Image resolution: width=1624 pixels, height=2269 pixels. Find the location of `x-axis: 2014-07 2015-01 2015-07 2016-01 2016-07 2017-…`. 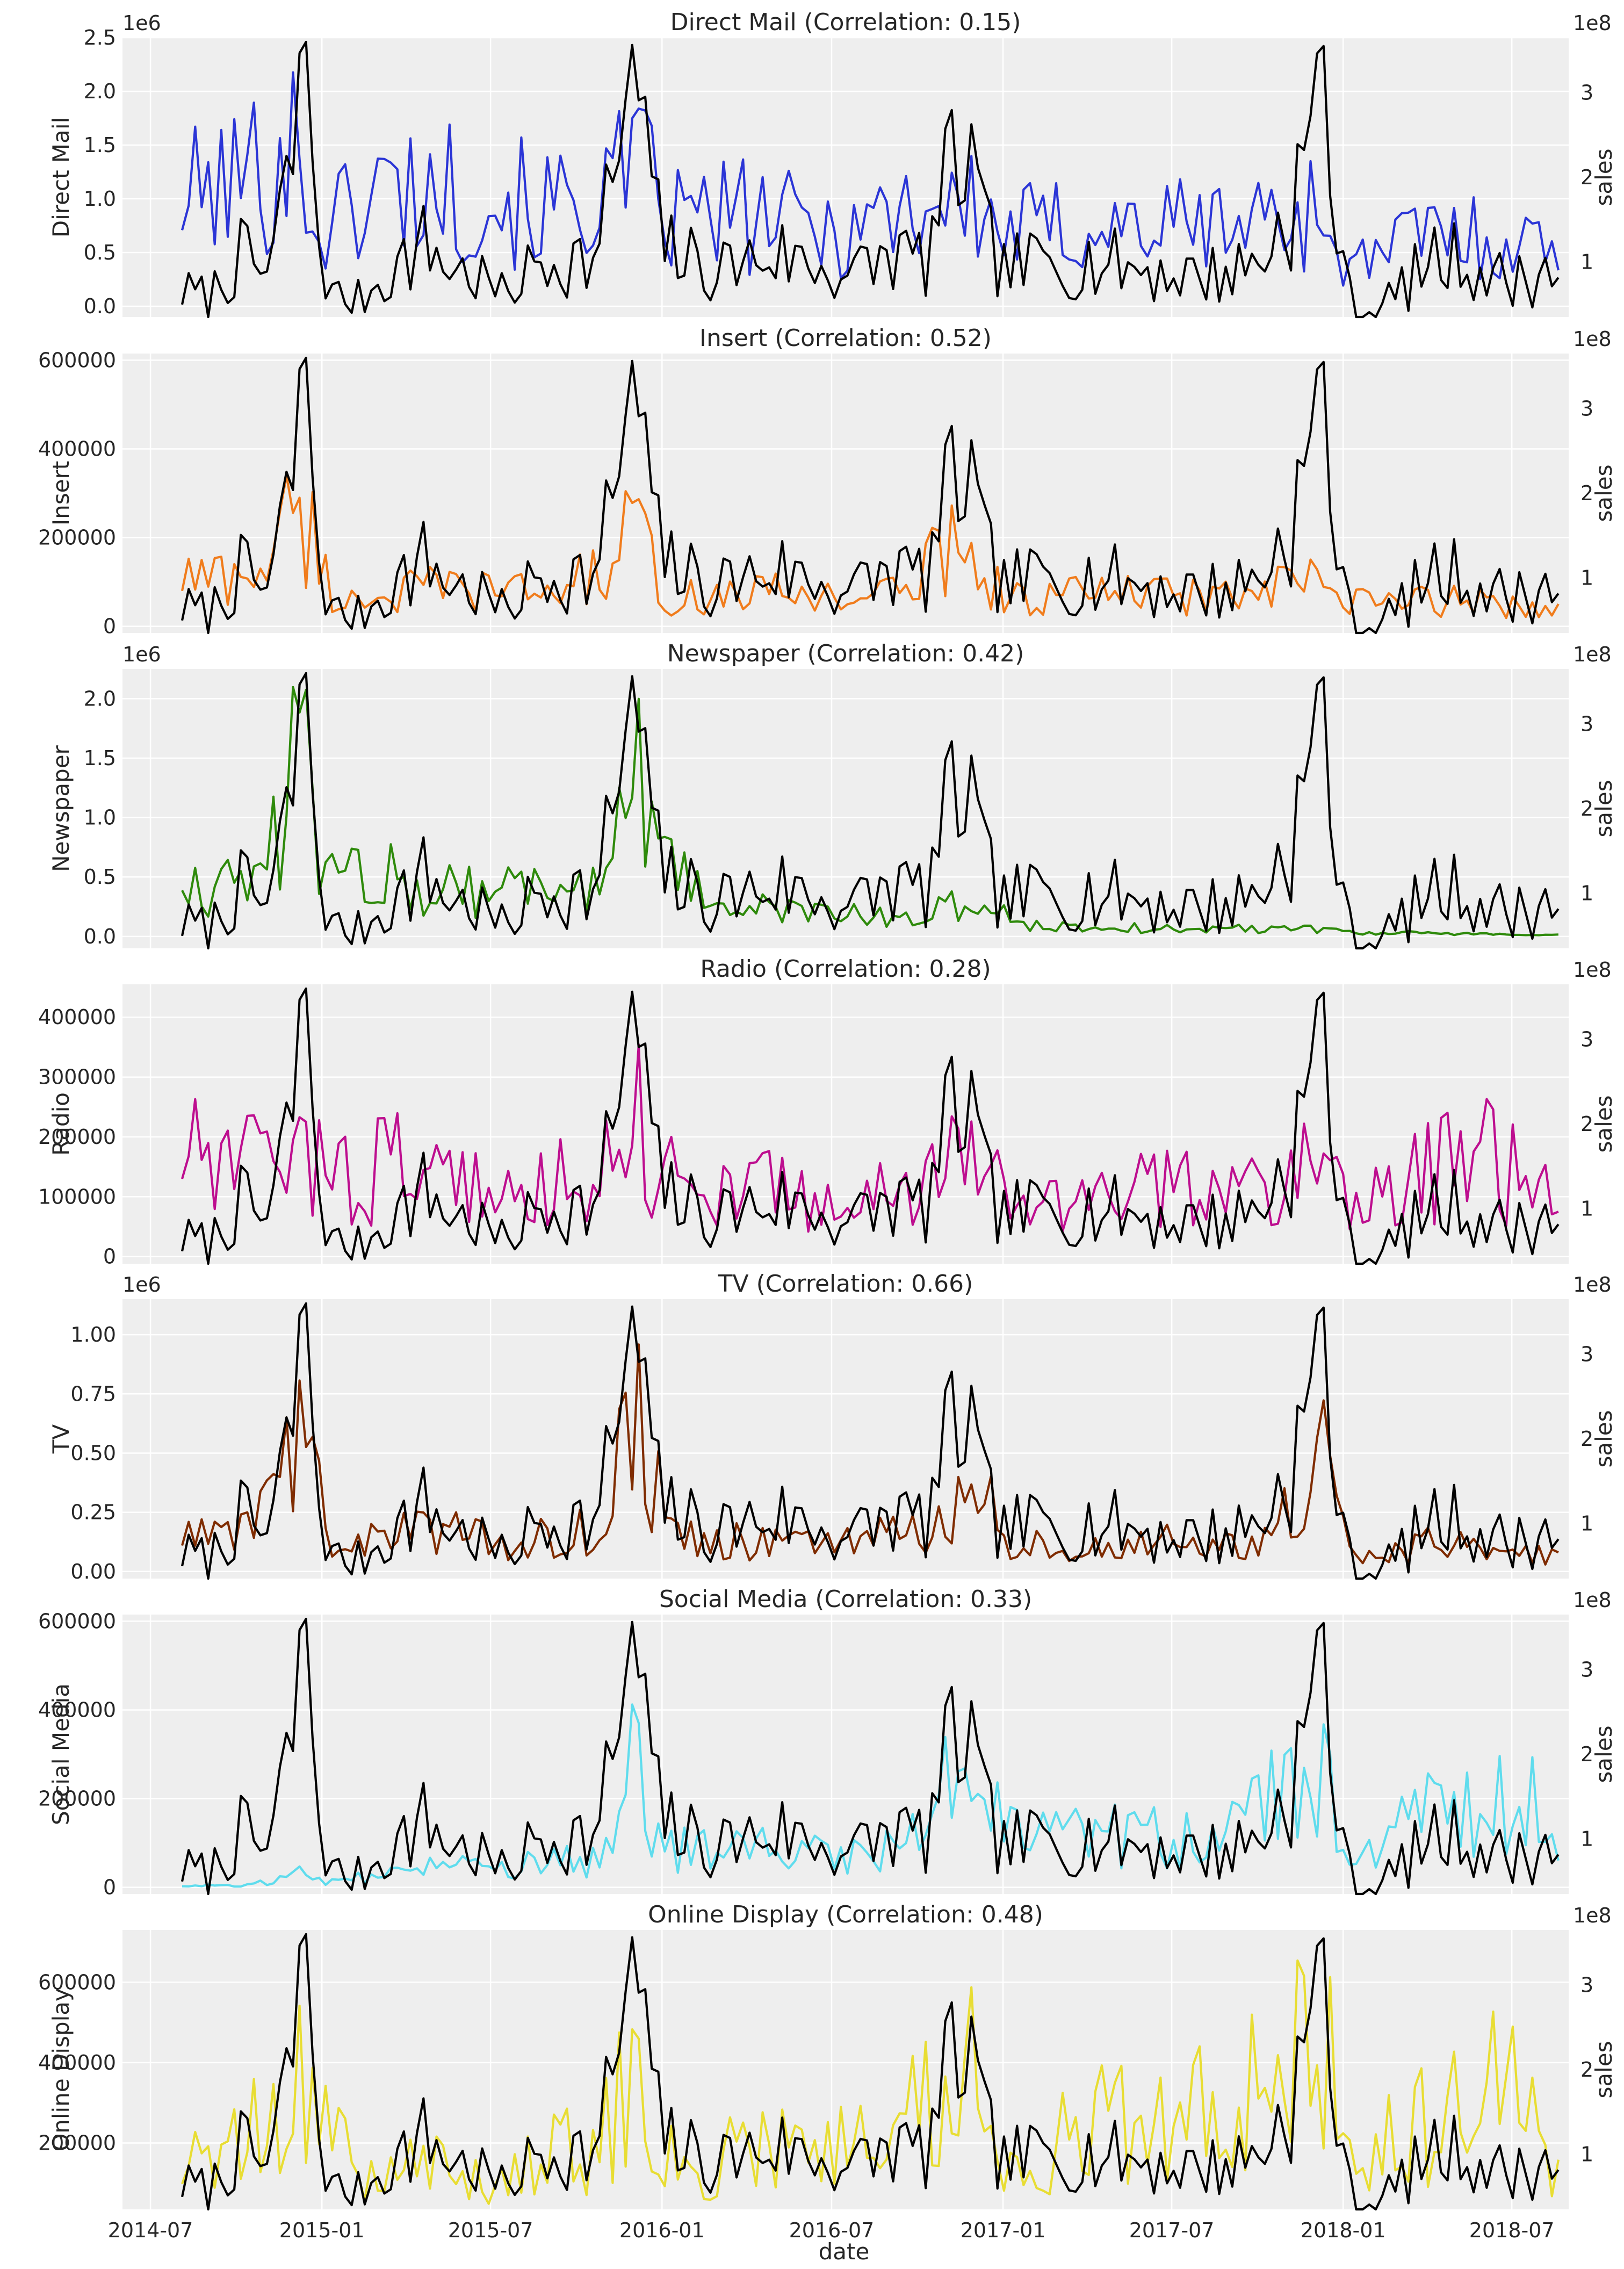

x-axis: 2014-07 2015-01 2015-07 2016-01 2016-07 2017-… is located at coordinates (832, 2230).